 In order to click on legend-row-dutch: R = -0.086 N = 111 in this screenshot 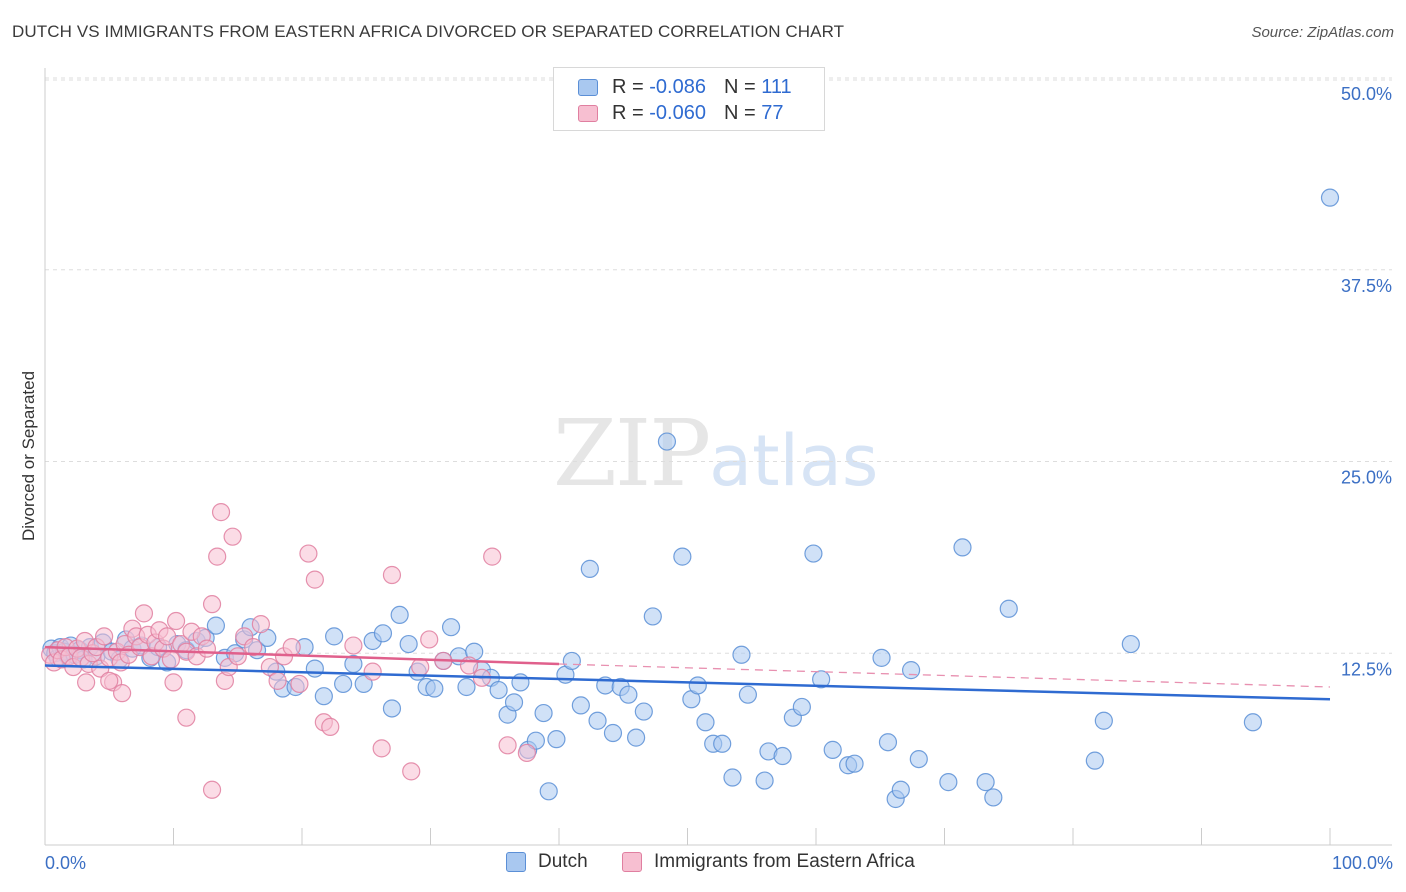, I will do `click(685, 87)`.